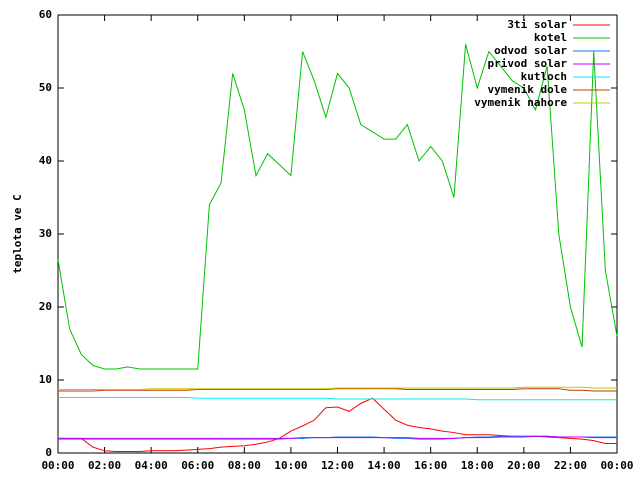 This screenshot has height=480, width=640. I want to click on y-tick-label: 10, so click(45, 379).